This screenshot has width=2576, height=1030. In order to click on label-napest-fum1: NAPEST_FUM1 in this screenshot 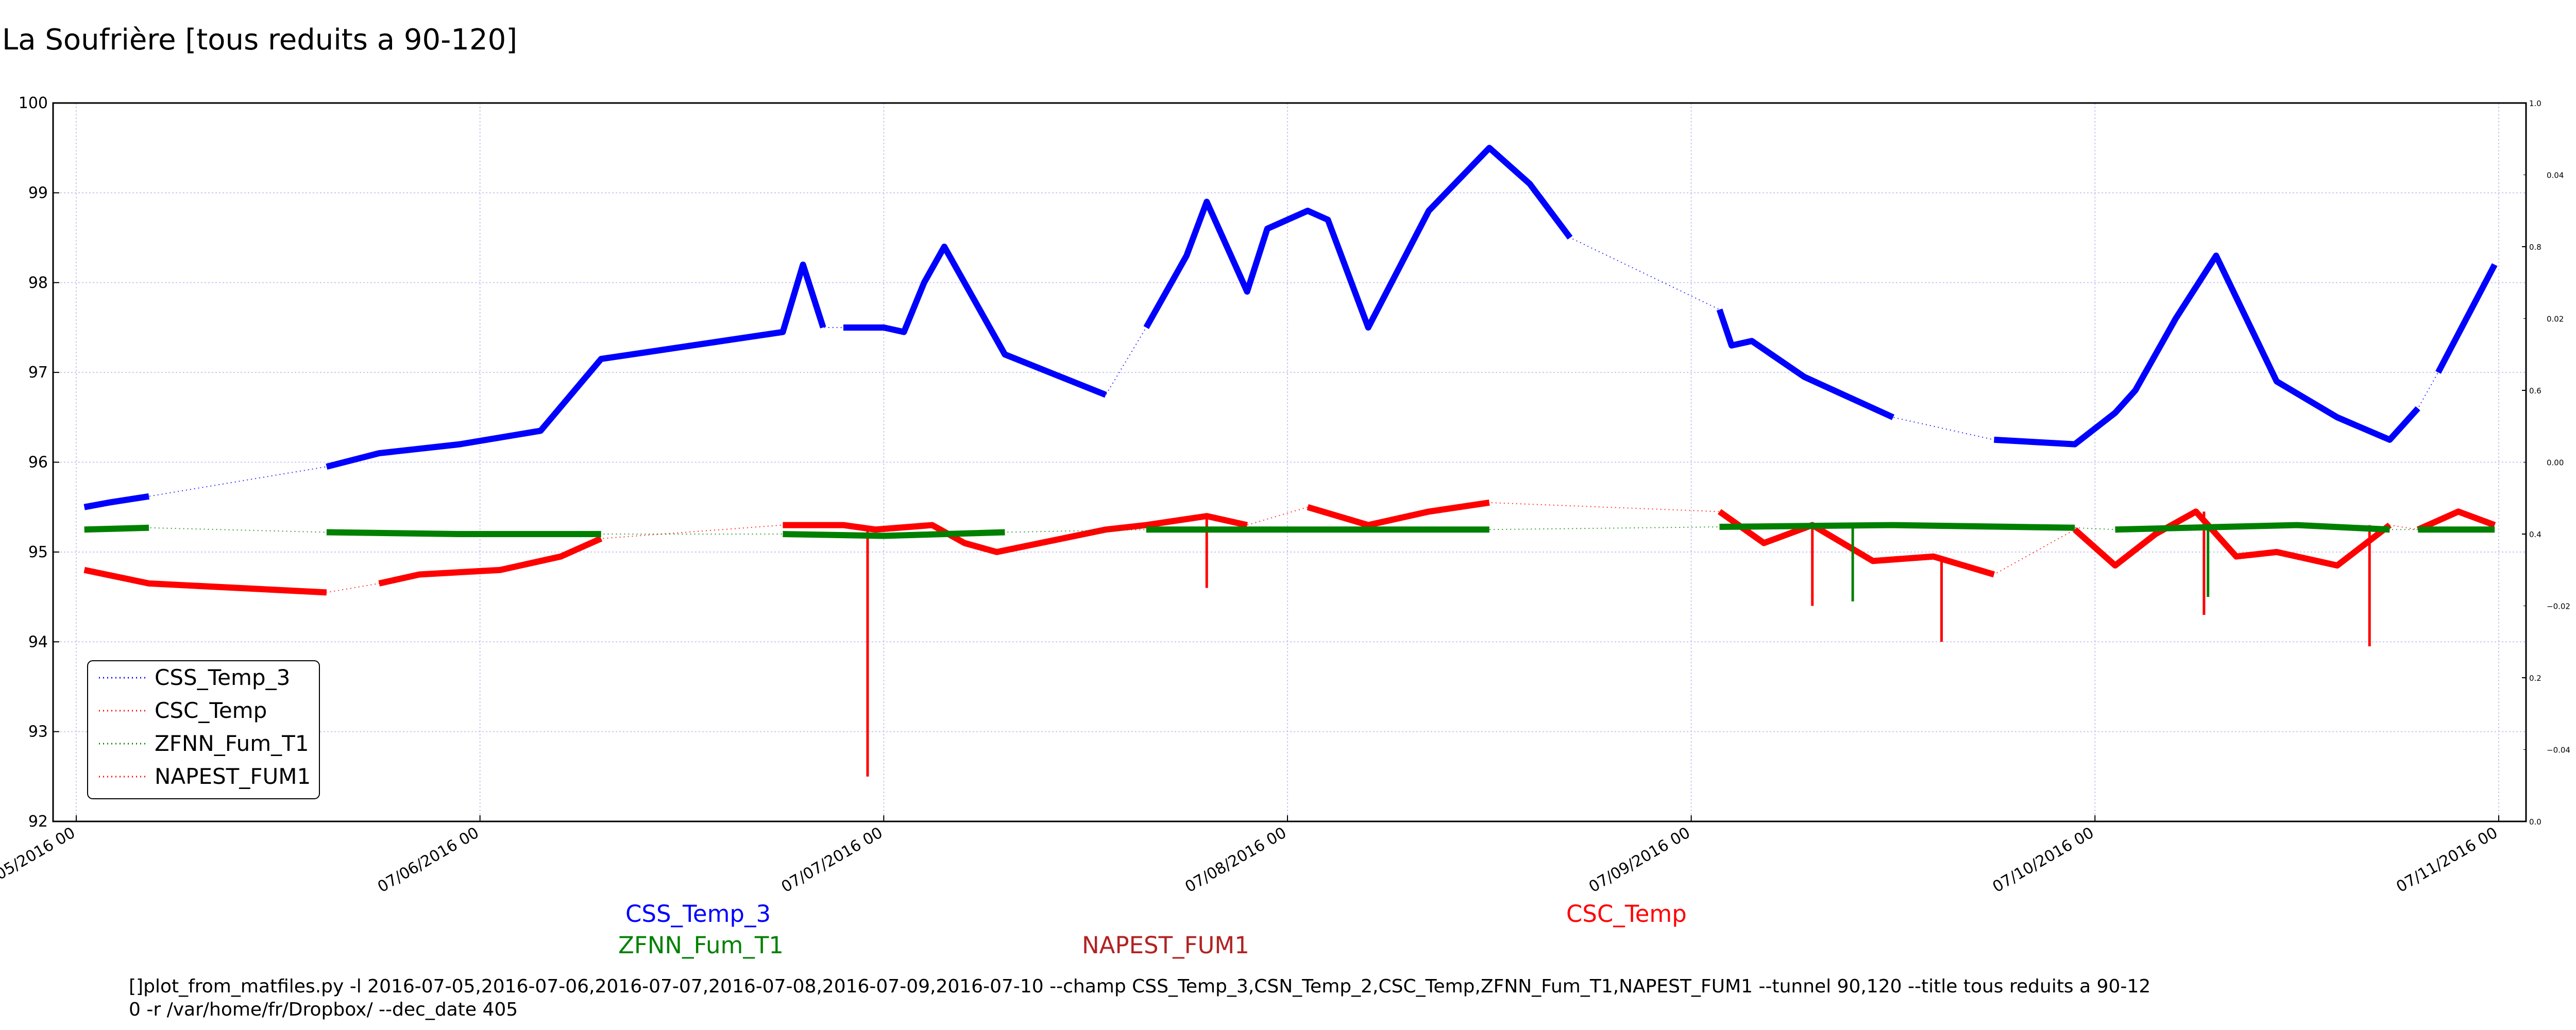, I will do `click(1165, 945)`.